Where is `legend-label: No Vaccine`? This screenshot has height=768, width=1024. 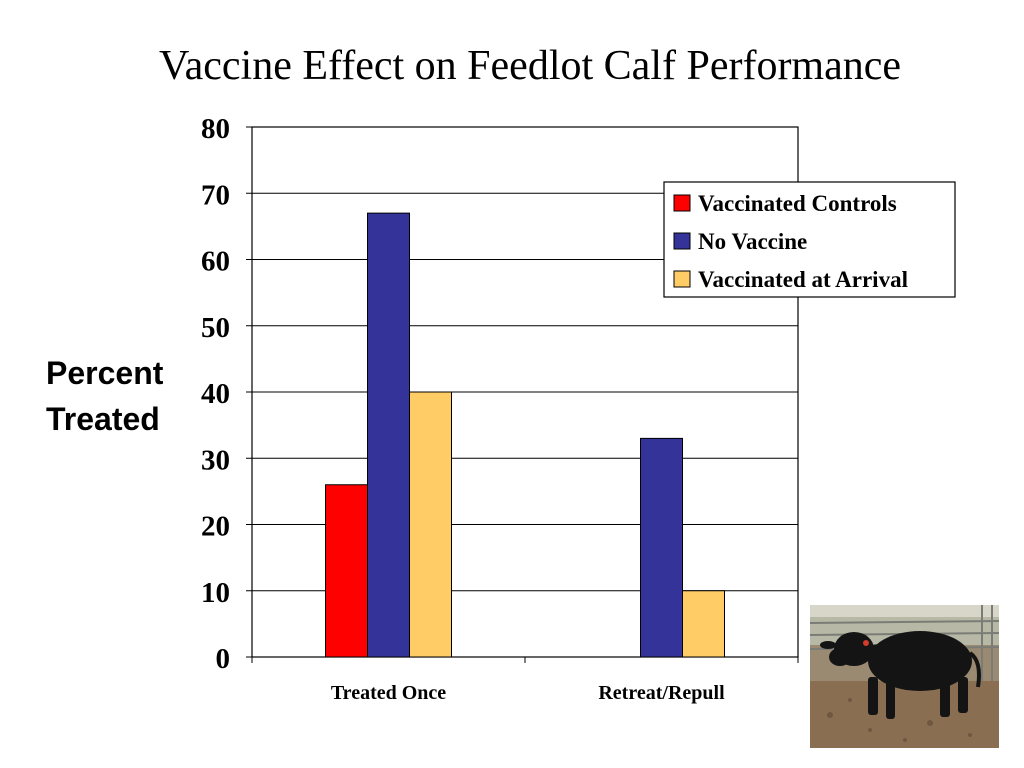 legend-label: No Vaccine is located at coordinates (752, 241).